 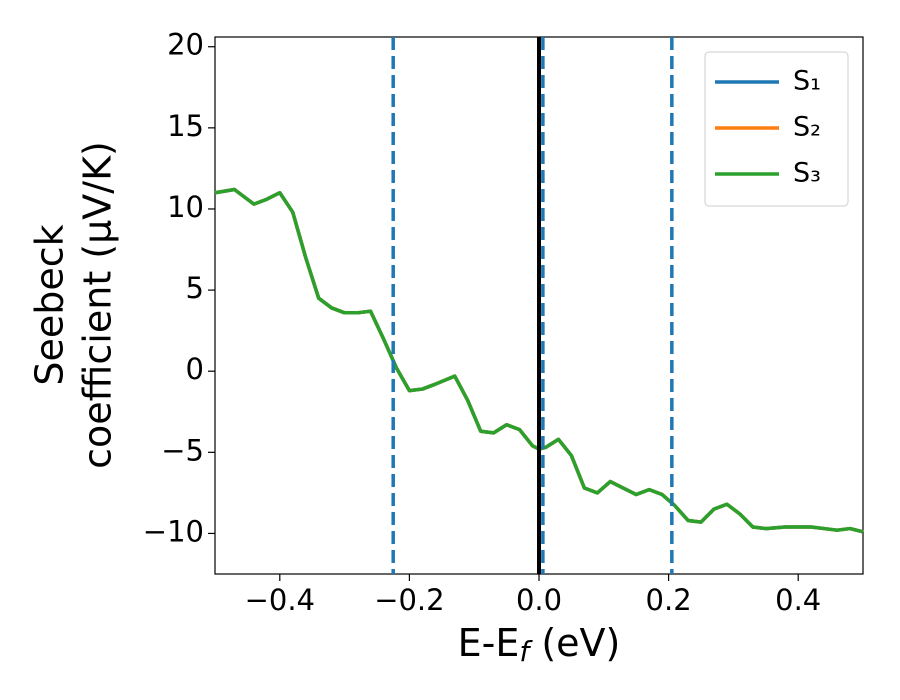 I want to click on x-tick-label: −0.2, so click(x=409, y=600).